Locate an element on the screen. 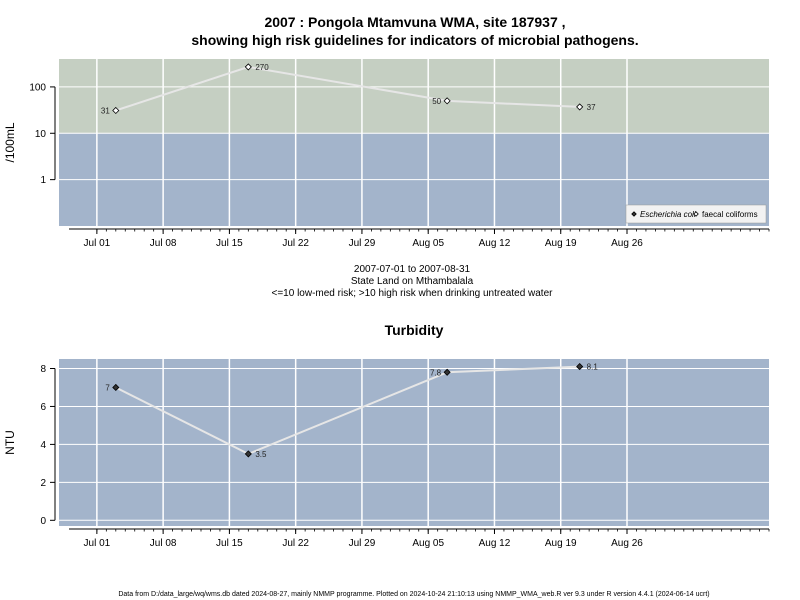 This screenshot has height=600, width=800. micro-y-tick-label: 10 is located at coordinates (41, 134).